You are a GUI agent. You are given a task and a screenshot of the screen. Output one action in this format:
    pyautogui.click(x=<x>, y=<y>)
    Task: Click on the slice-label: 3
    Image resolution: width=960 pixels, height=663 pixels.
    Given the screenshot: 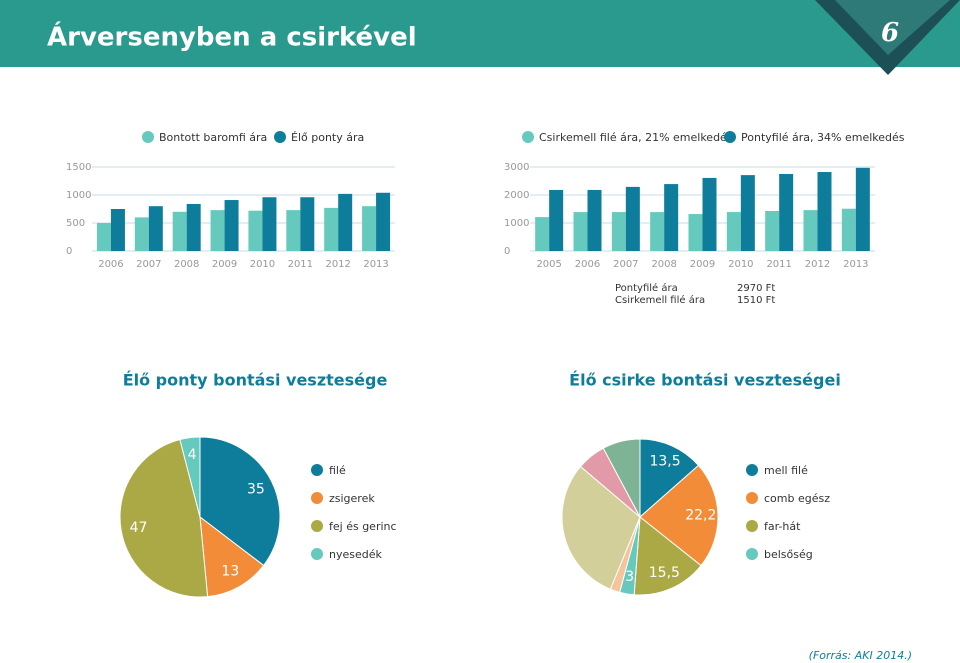 What is the action you would take?
    pyautogui.click(x=629, y=577)
    